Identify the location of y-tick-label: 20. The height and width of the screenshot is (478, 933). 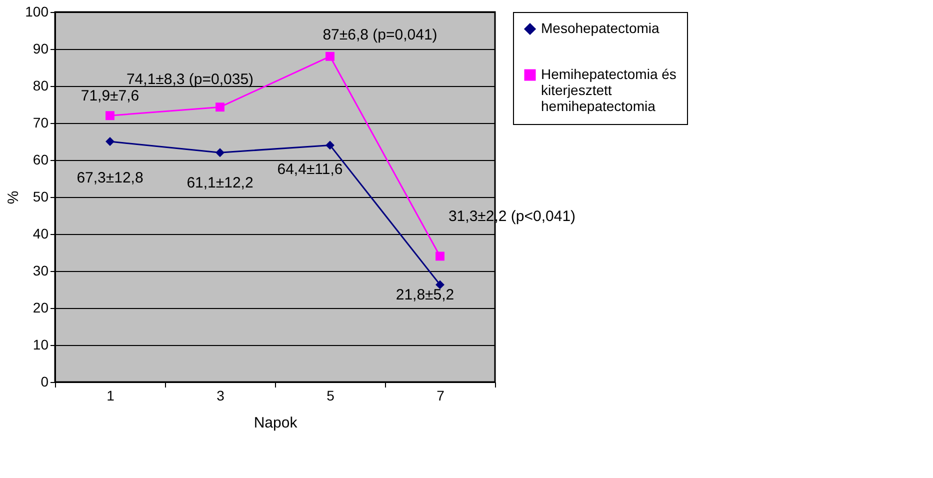
(40, 308).